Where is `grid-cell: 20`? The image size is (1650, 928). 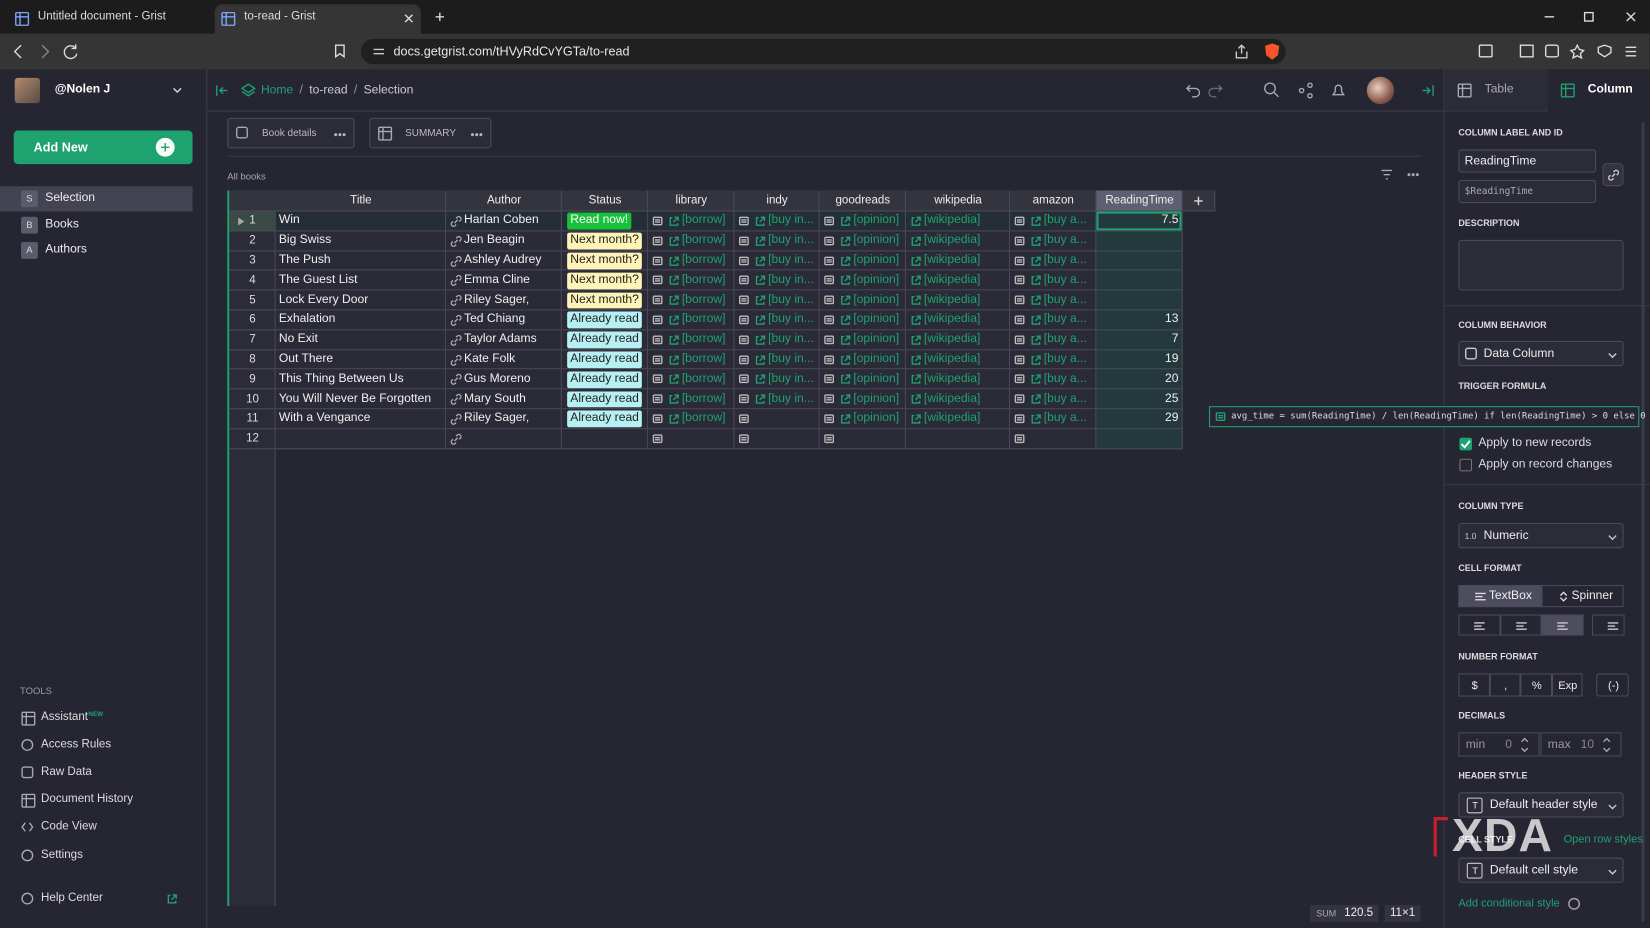 grid-cell: 20 is located at coordinates (1139, 379).